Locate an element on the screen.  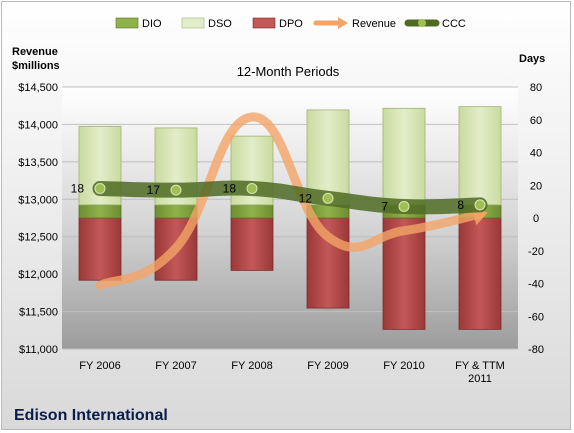
legend-label: DPO is located at coordinates (291, 24).